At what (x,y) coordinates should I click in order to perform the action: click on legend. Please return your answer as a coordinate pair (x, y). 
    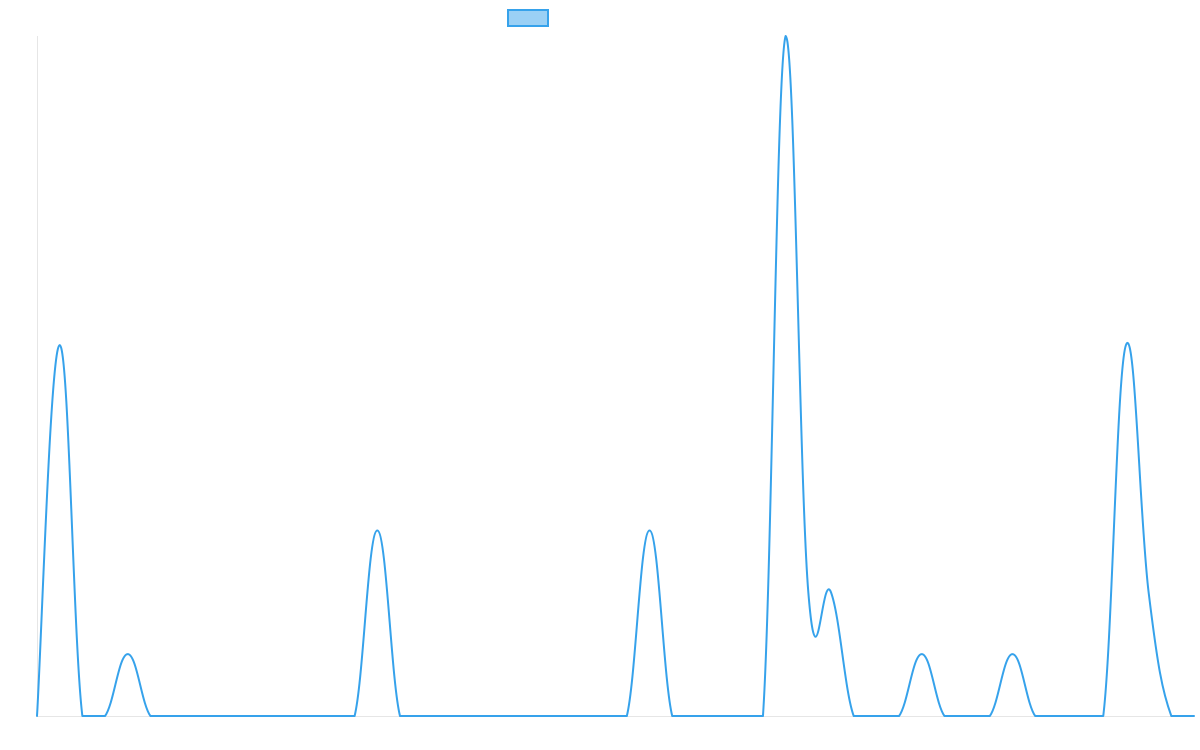
    Looking at the image, I should click on (528, 18).